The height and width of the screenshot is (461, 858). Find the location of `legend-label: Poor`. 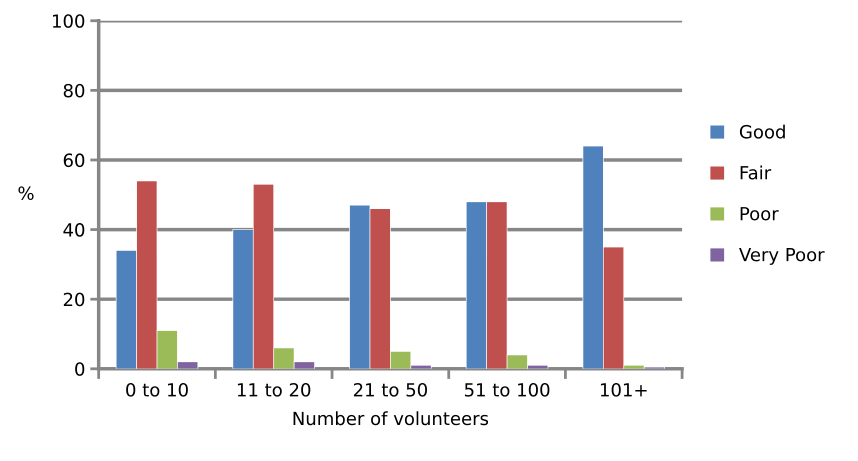

legend-label: Poor is located at coordinates (759, 213).